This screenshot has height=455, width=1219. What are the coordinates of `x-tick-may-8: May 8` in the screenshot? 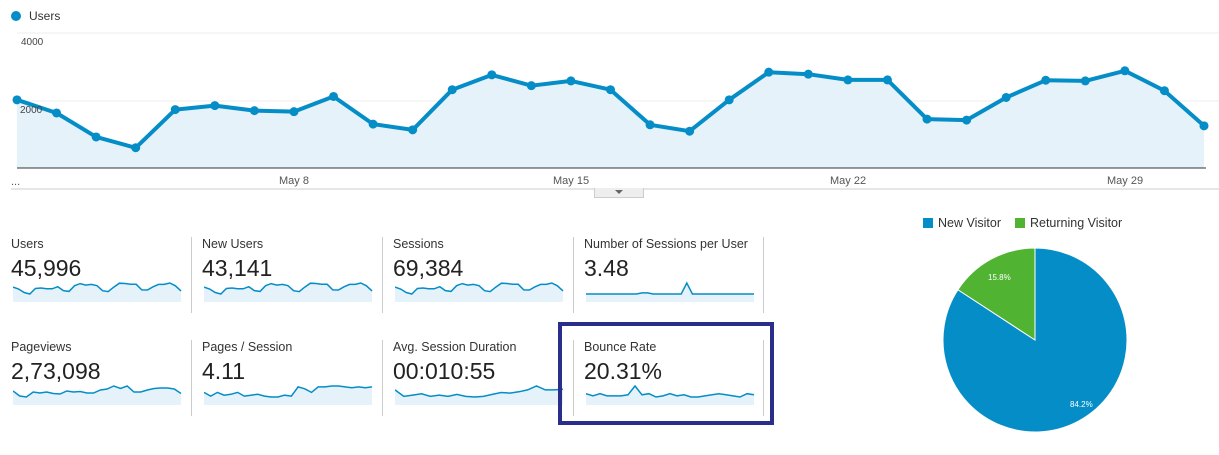 It's located at (294, 181).